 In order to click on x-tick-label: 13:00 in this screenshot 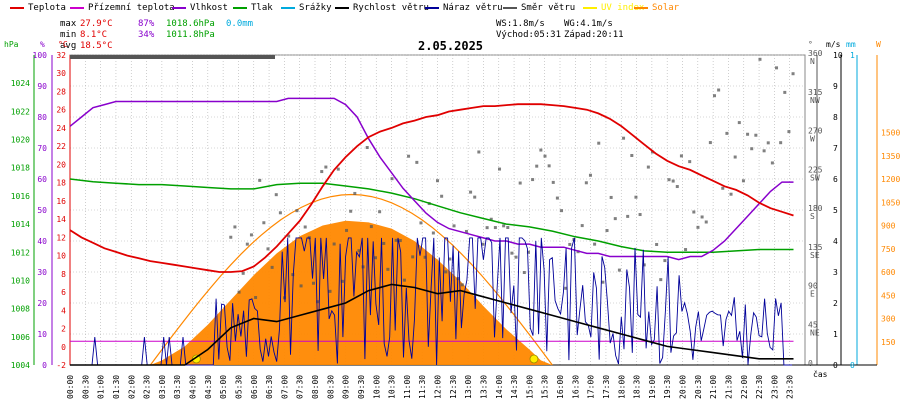, I will do `click(468, 387)`.